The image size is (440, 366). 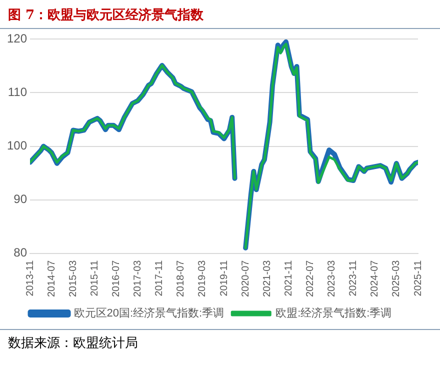 What do you see at coordinates (267, 279) in the screenshot?
I see `x-tick-label: 2021-03` at bounding box center [267, 279].